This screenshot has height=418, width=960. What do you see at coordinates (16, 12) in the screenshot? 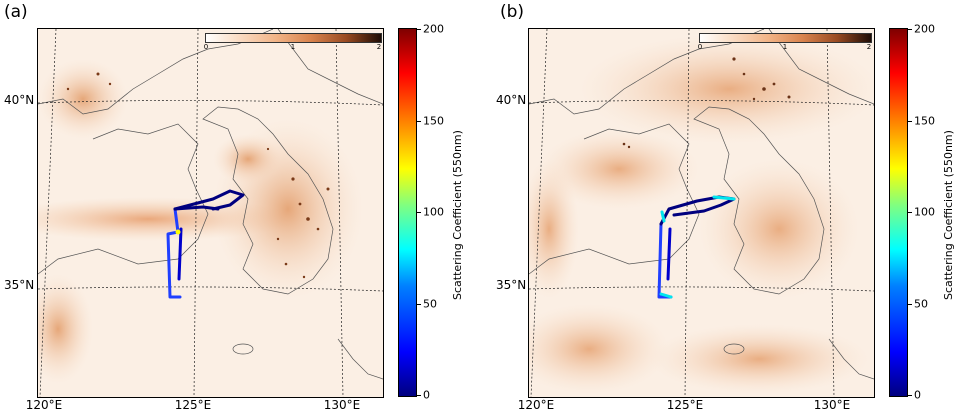
I see `panel-label: (a)` at bounding box center [16, 12].